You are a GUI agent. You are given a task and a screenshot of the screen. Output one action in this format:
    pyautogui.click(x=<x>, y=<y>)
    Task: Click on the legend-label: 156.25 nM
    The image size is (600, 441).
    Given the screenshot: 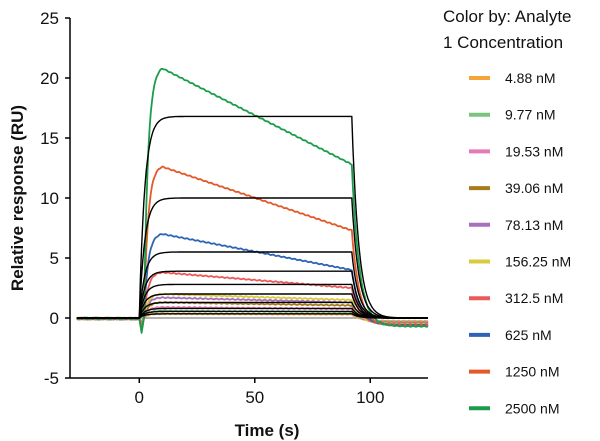 What is the action you would take?
    pyautogui.click(x=538, y=262)
    